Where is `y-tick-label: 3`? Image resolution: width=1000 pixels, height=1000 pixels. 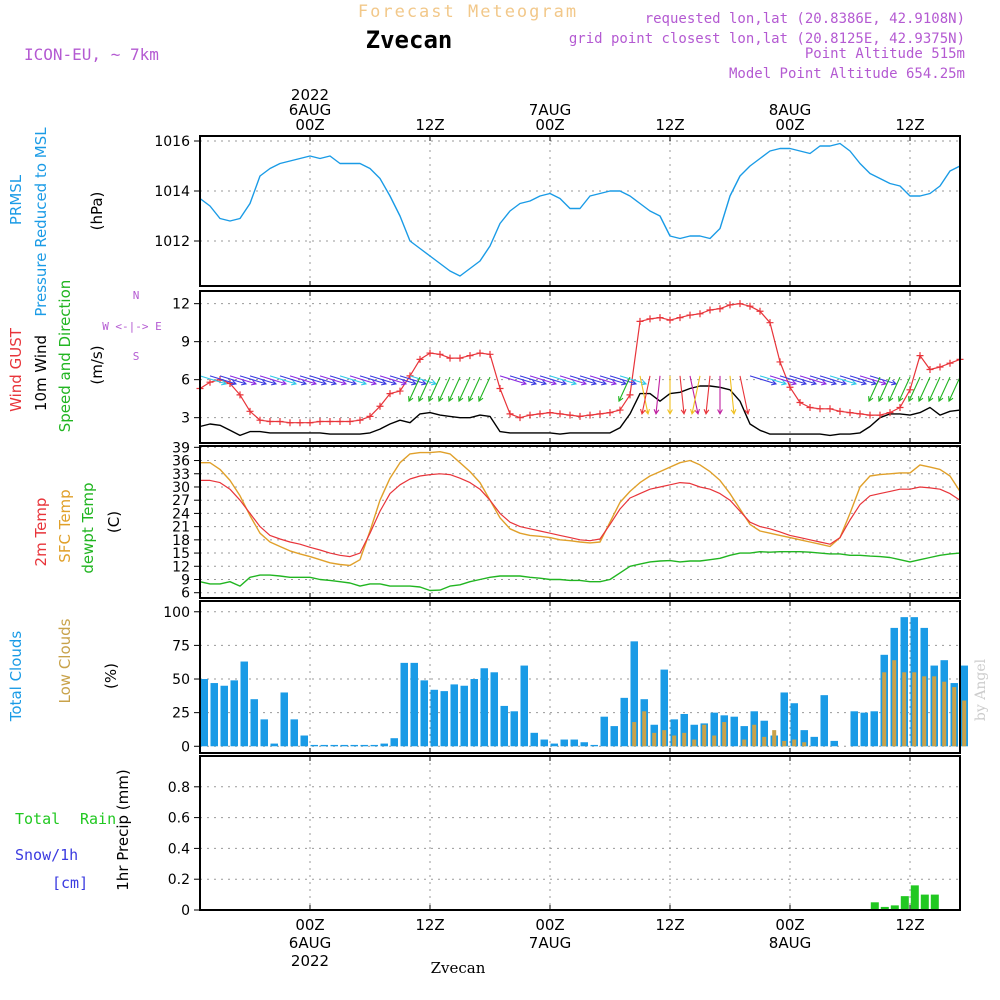 y-tick-label: 3 is located at coordinates (185, 419).